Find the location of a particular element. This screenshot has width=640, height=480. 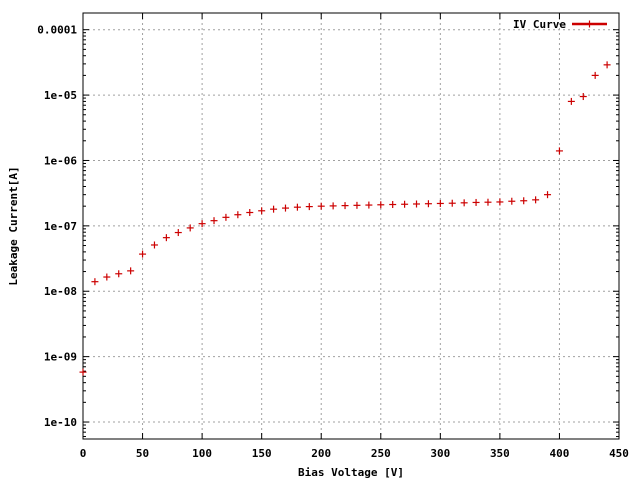

y-tick-label: 1e-05 is located at coordinates (60, 95).